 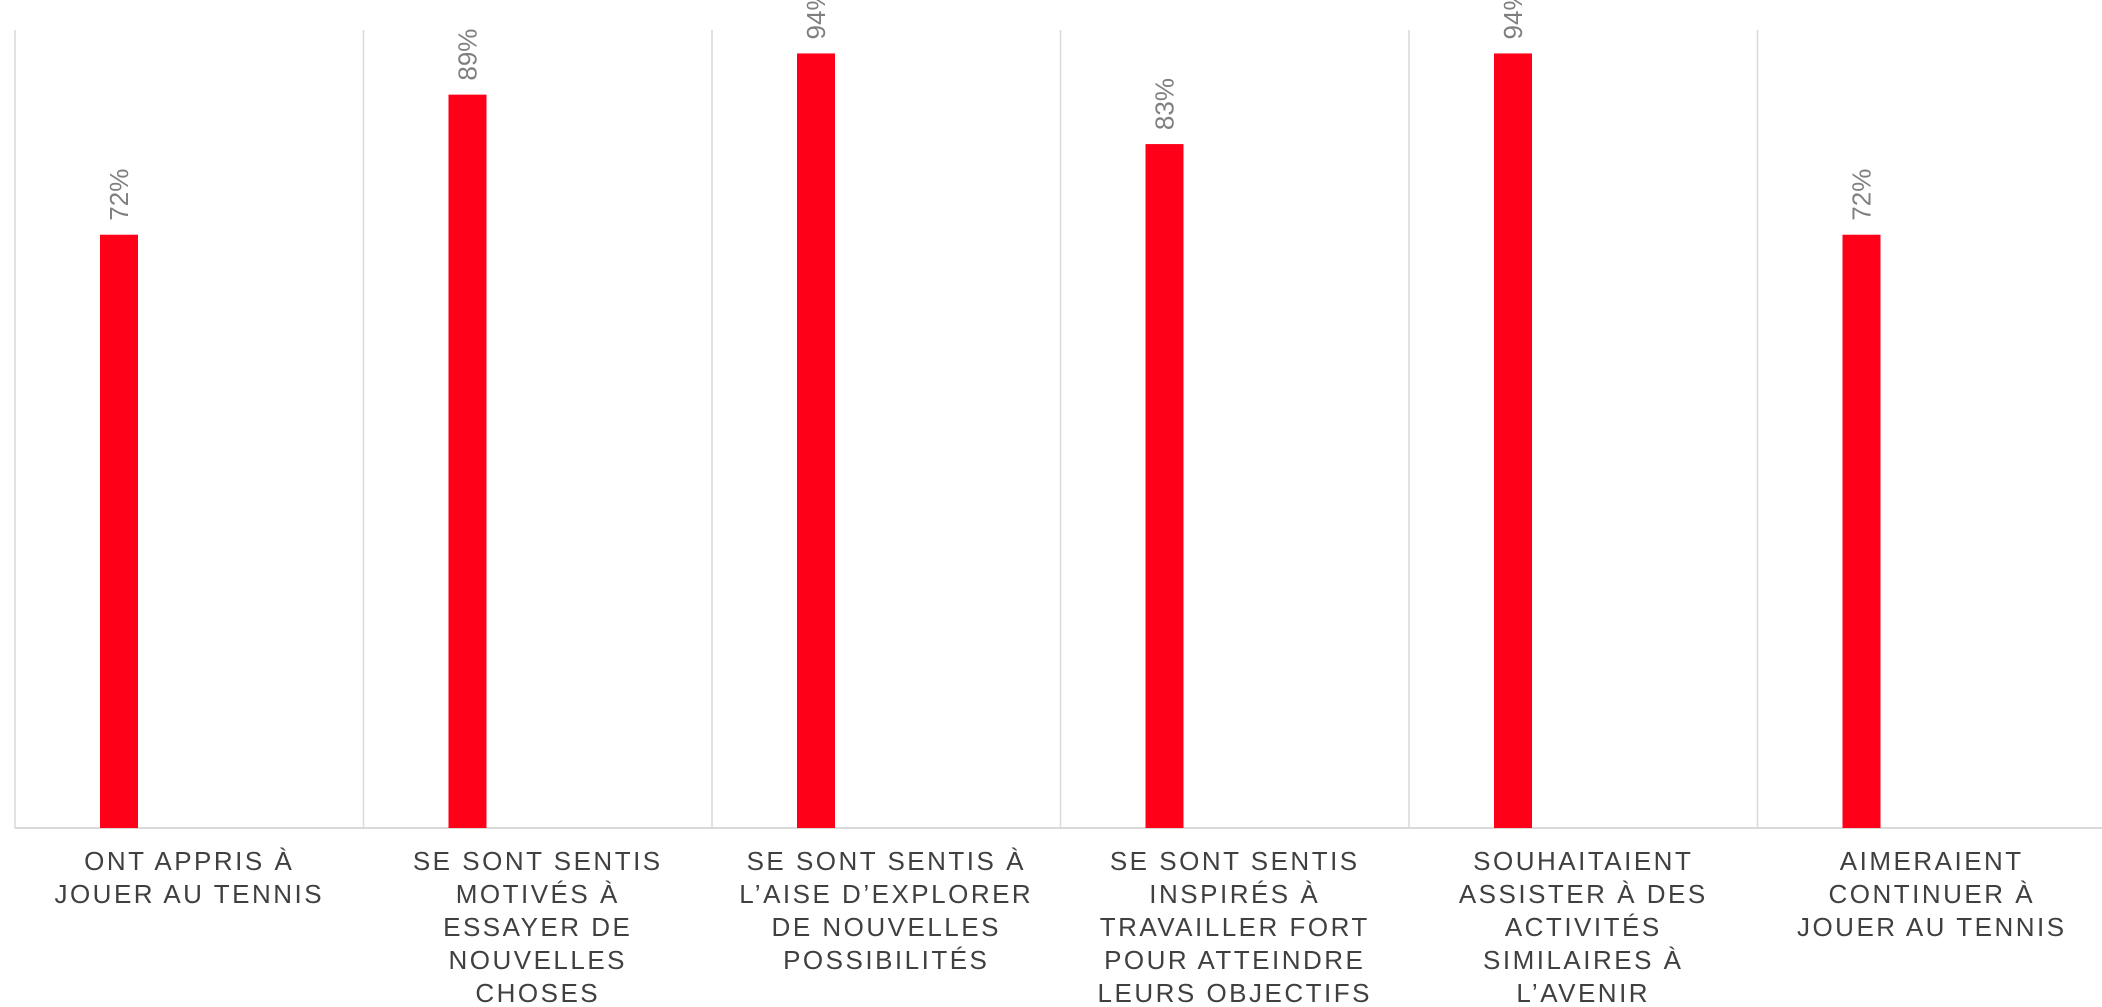 I want to click on category-label-line: TRAVAILLER FORT, so click(x=1235, y=927).